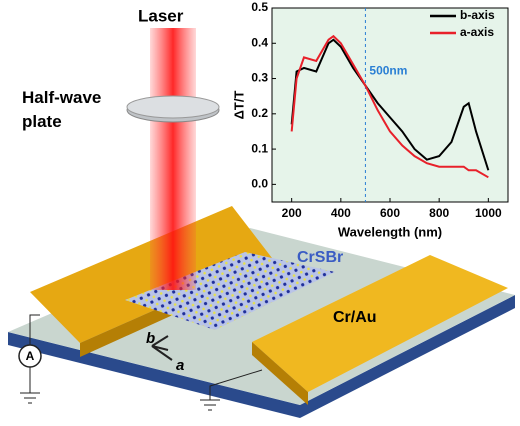  What do you see at coordinates (230, 291) in the screenshot?
I see `crystal` at bounding box center [230, 291].